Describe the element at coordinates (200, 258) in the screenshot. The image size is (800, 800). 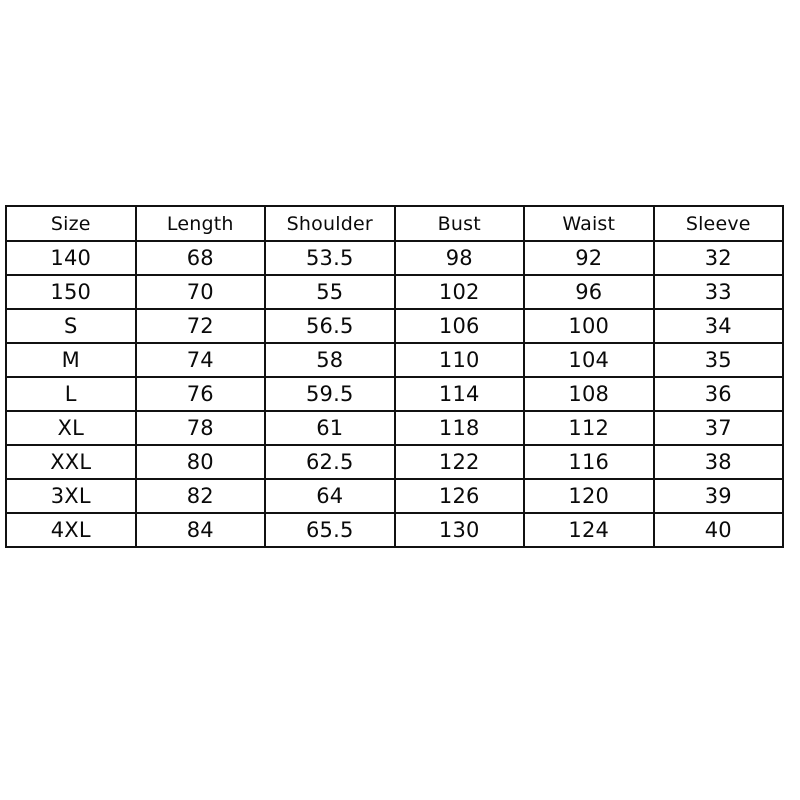
I see `measurement-cell: 68` at that location.